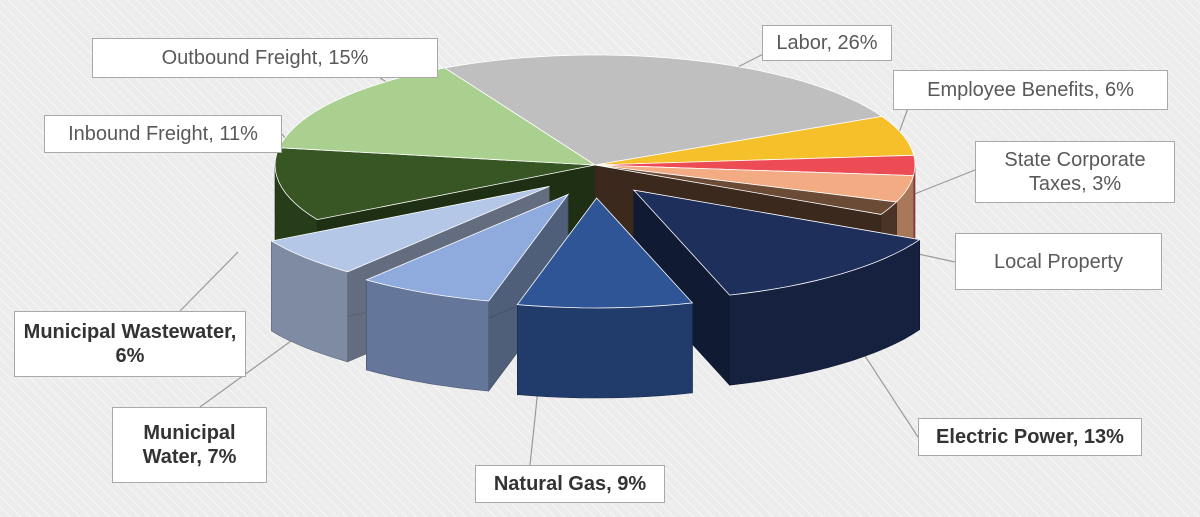 Image resolution: width=1200 pixels, height=517 pixels. What do you see at coordinates (663, 110) in the screenshot?
I see `slice-labor` at bounding box center [663, 110].